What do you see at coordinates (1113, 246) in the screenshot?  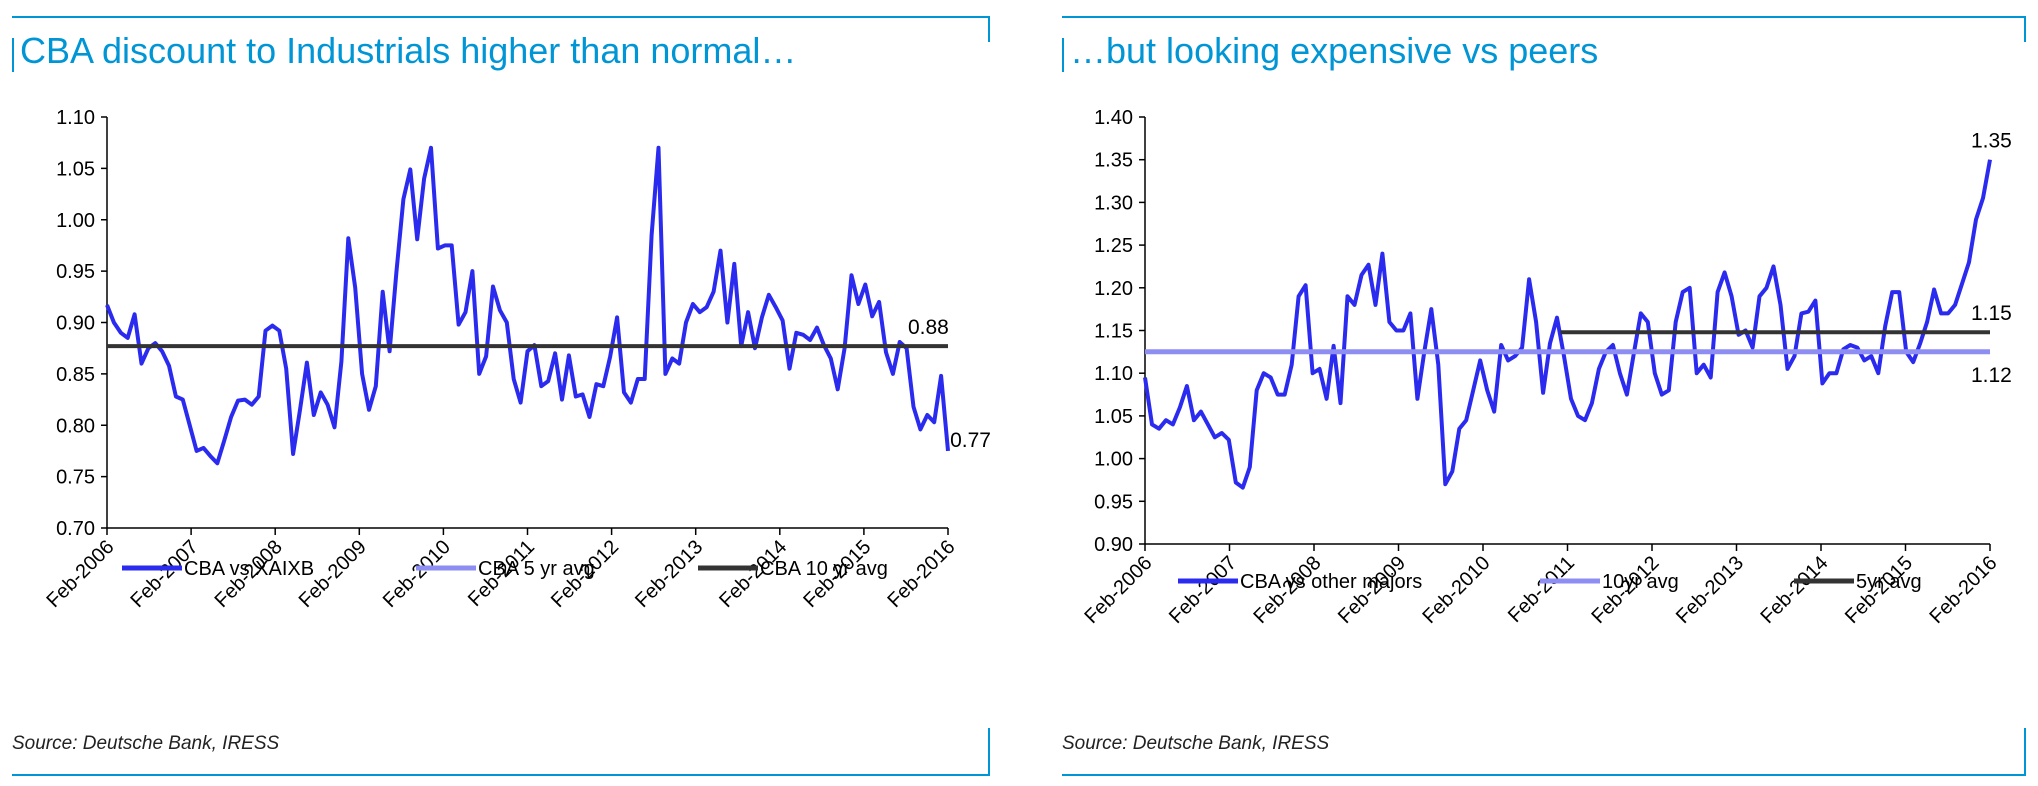 I see `y-tick-label: 1.25` at bounding box center [1113, 246].